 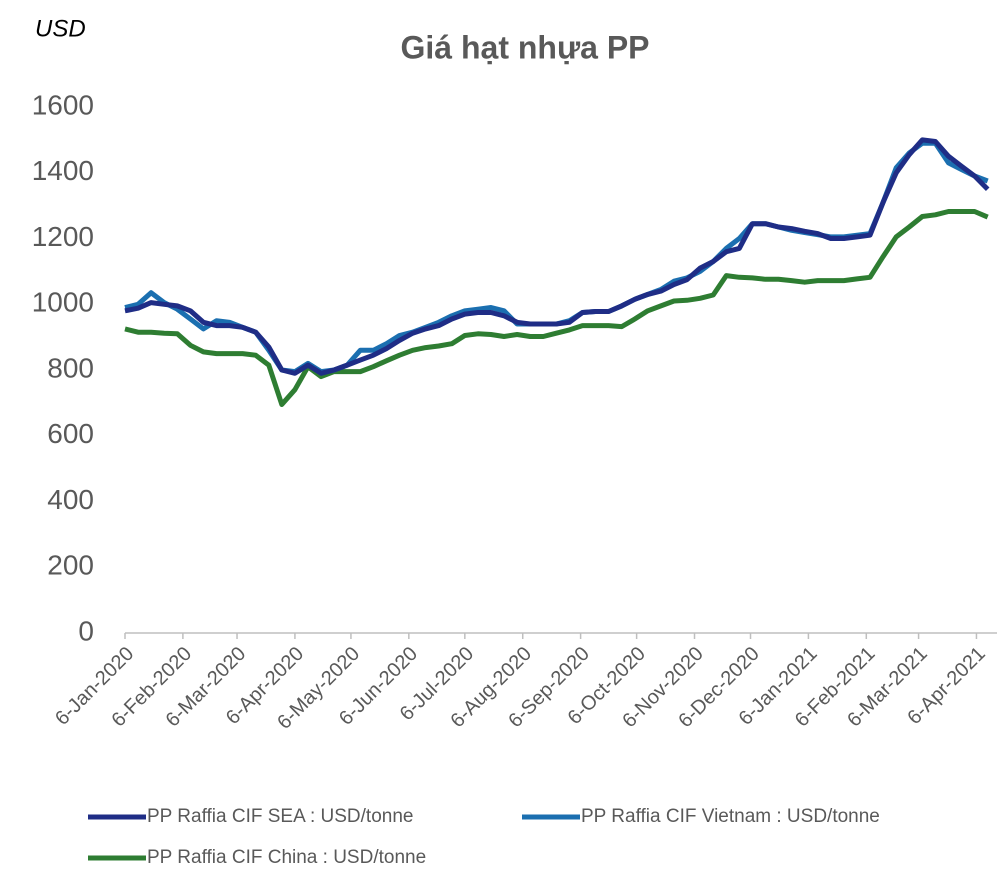 What do you see at coordinates (63, 302) in the screenshot?
I see `y-tick-label: 1000` at bounding box center [63, 302].